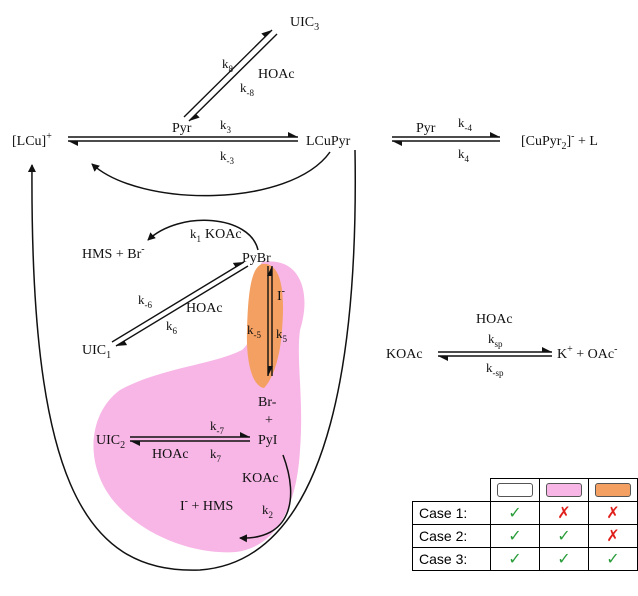  I want to click on k6-reverse-arrow, so click(182, 306).